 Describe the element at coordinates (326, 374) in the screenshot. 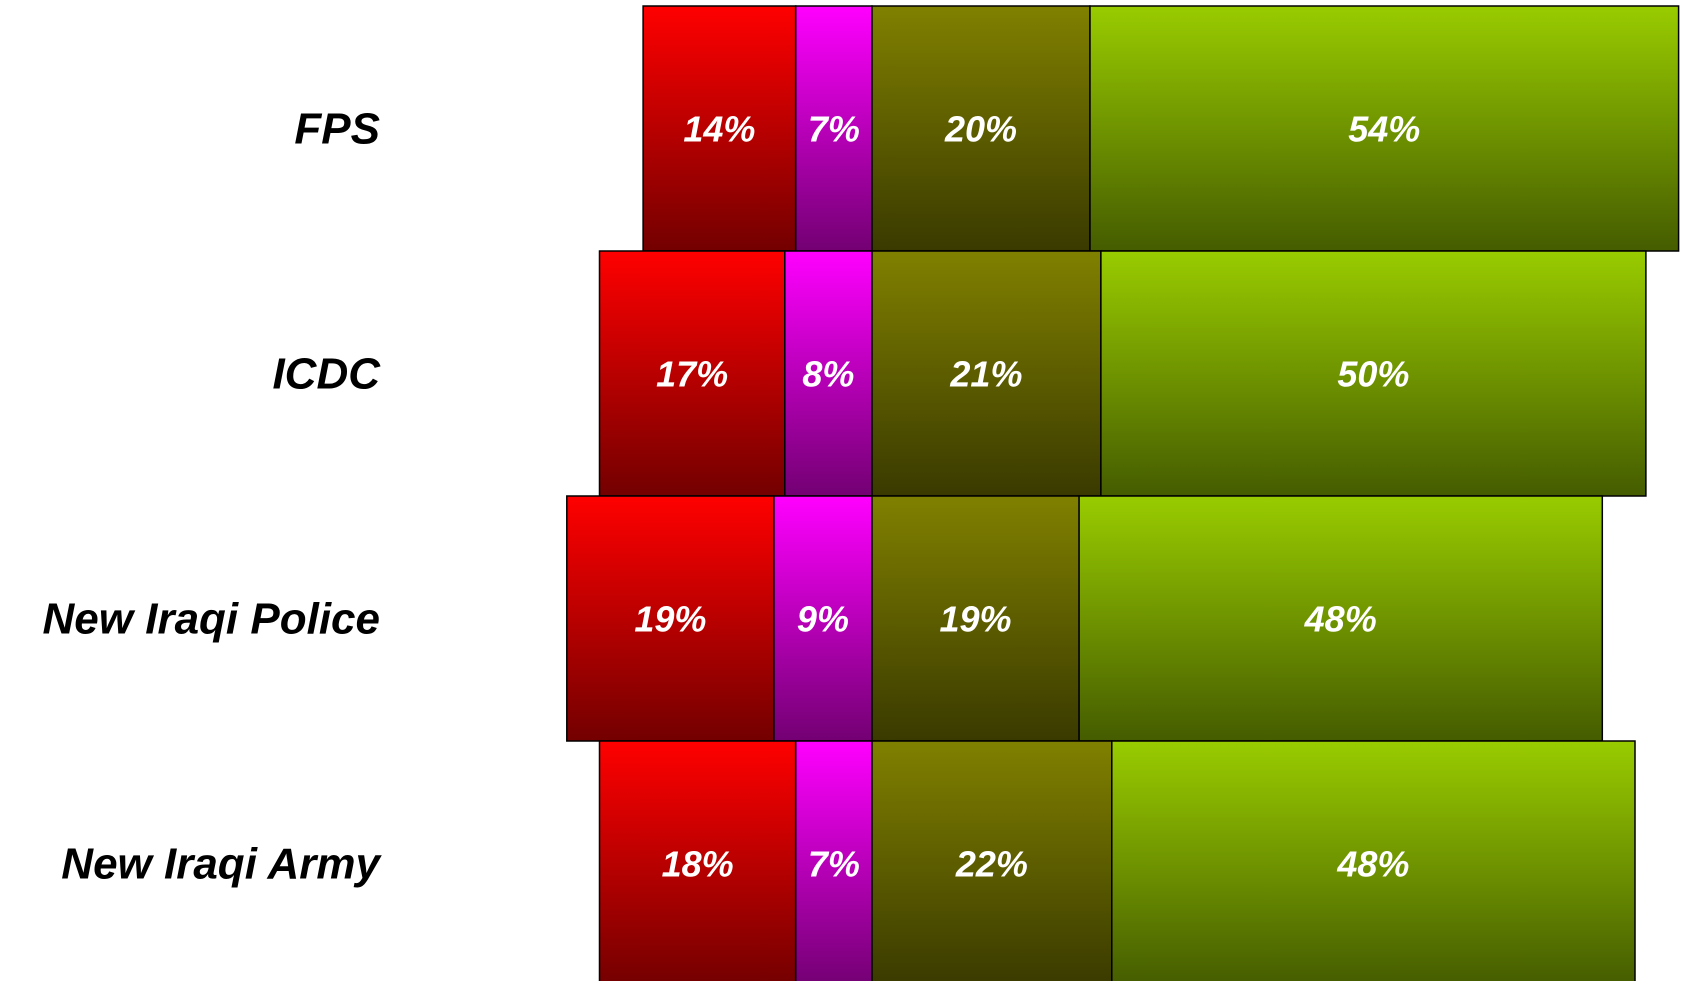

I see `category-label: ICDC` at that location.